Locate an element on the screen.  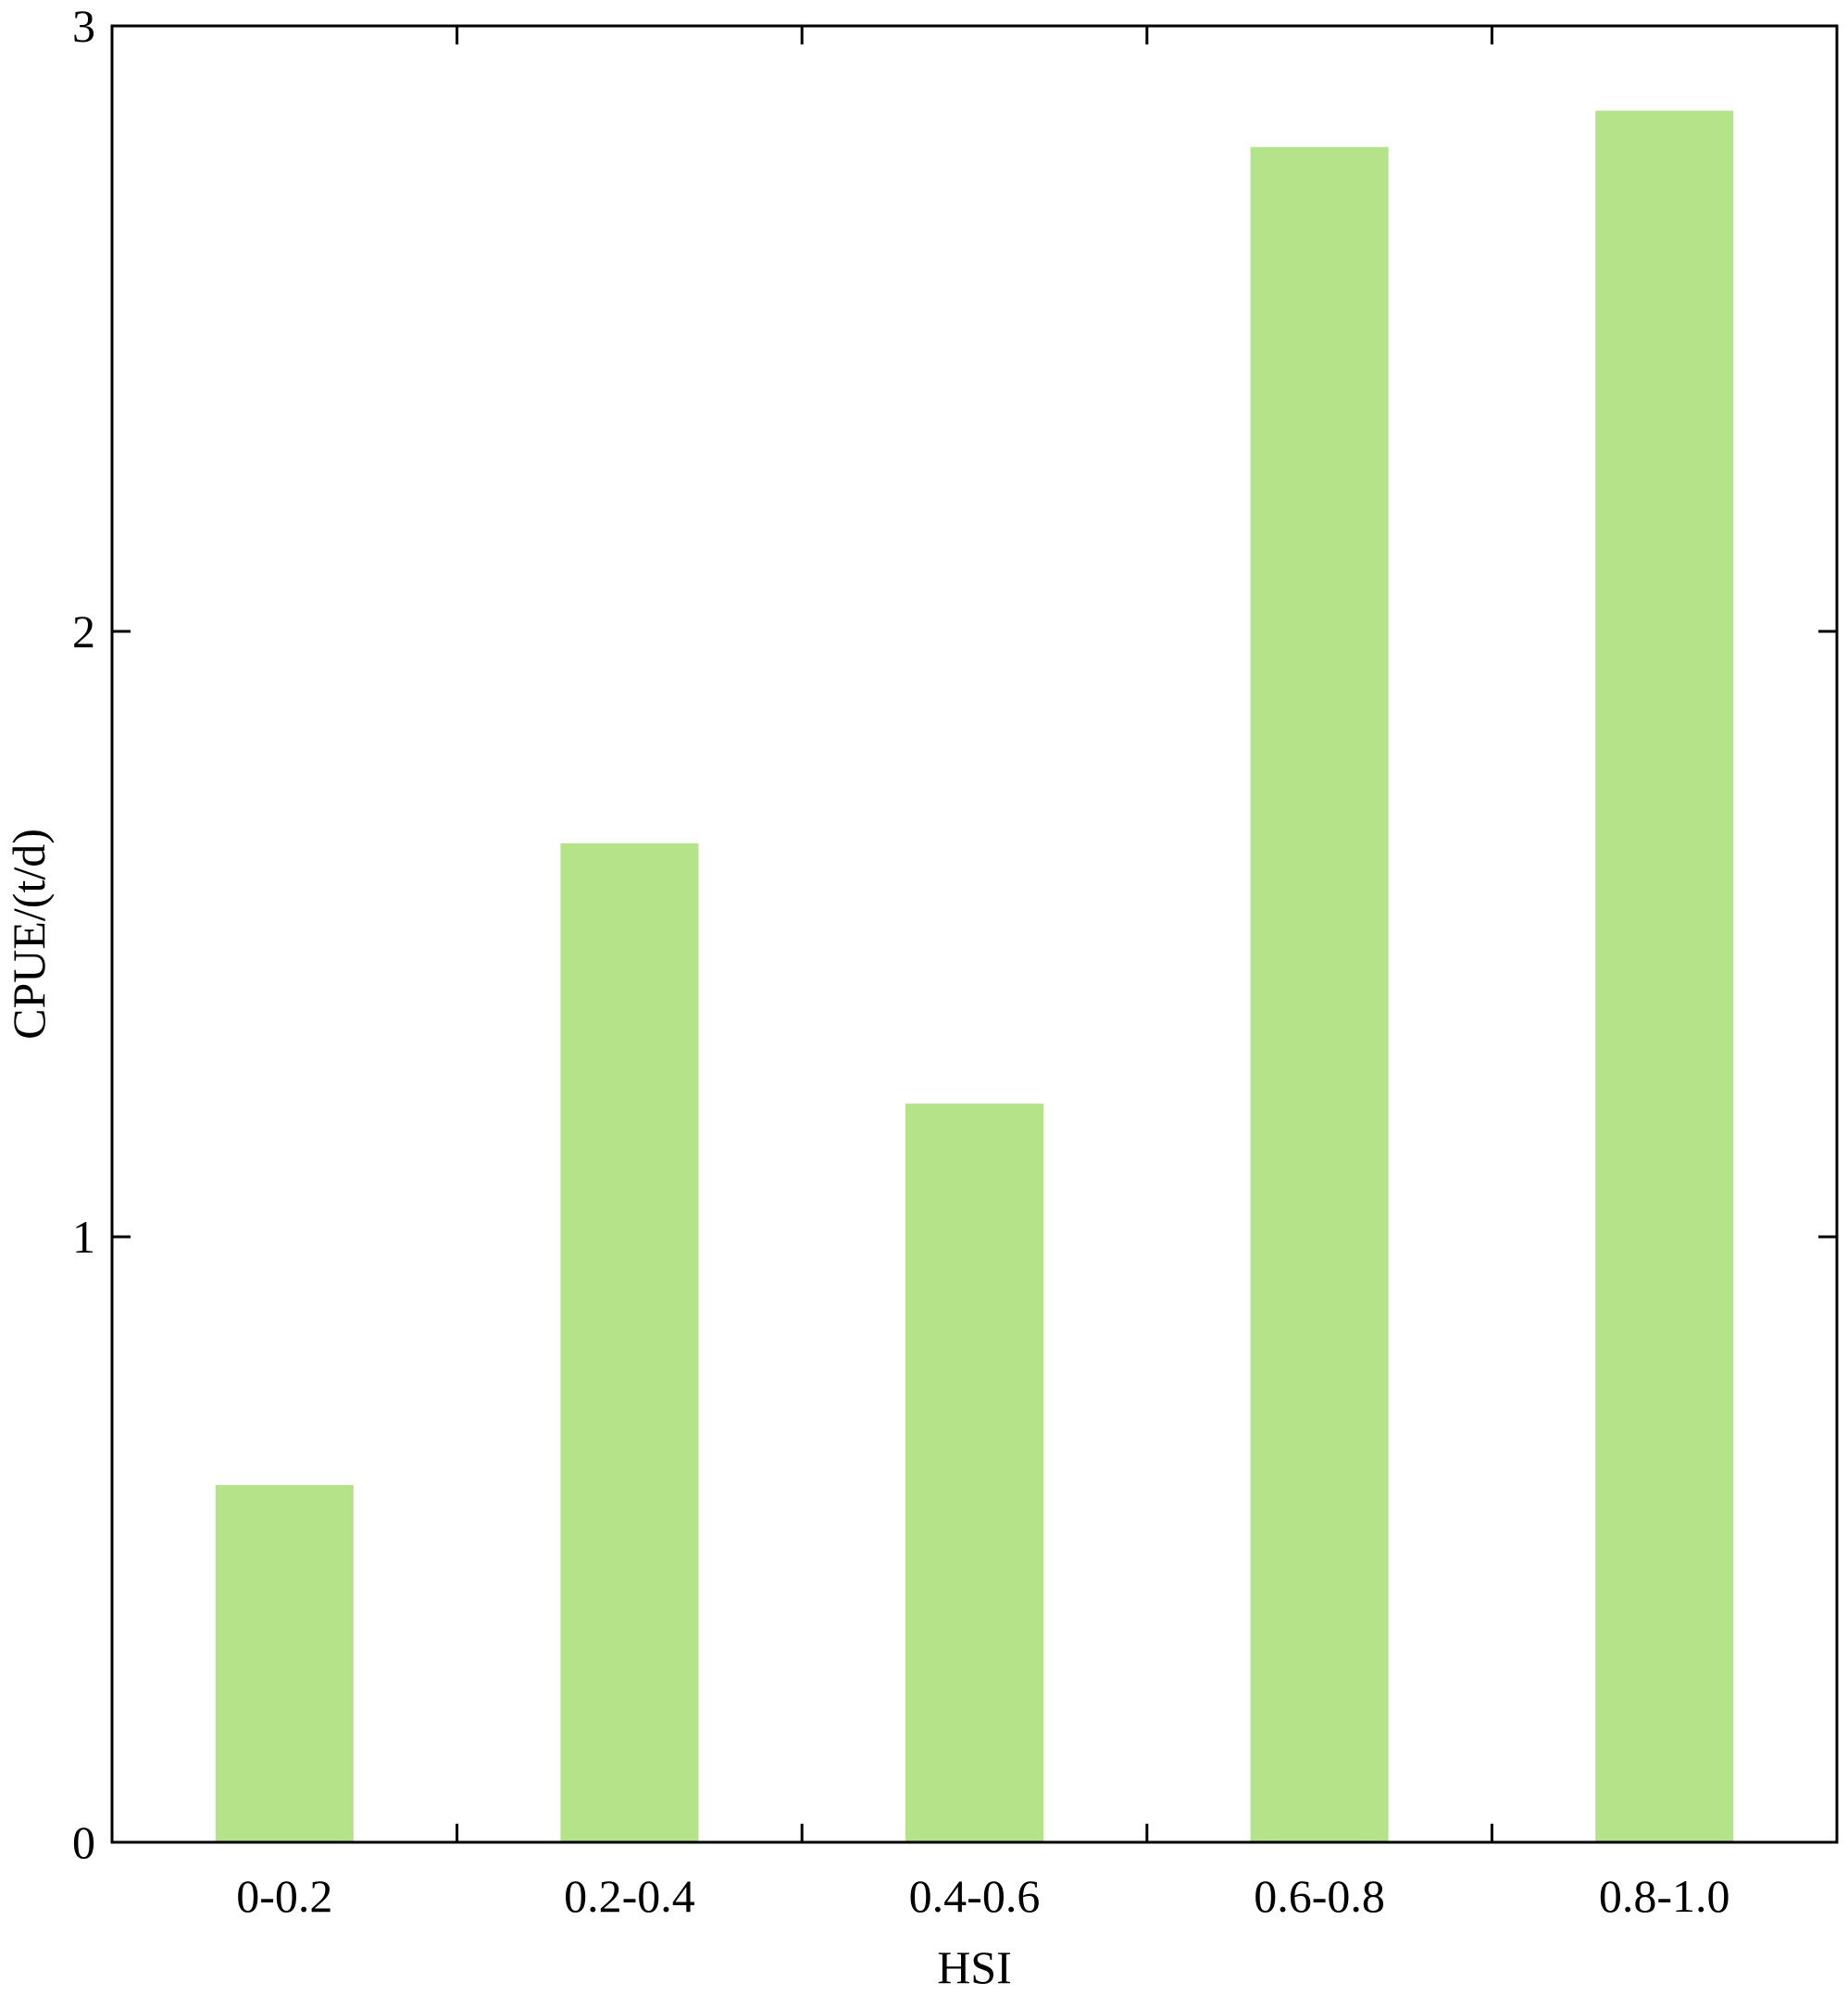
y-axis-label: CPUE/(t/d) is located at coordinates (29, 934).